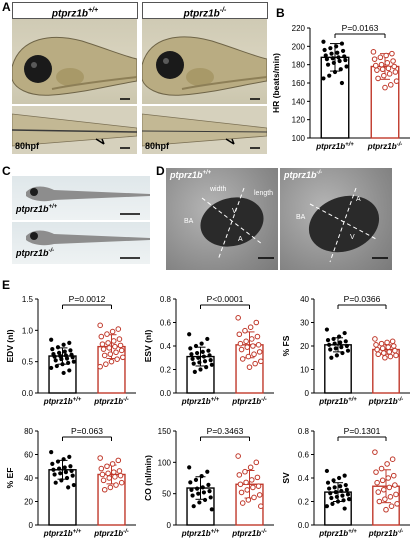  Describe the element at coordinates (87, 299) in the screenshot. I see `p-value: P=0.0012` at that location.